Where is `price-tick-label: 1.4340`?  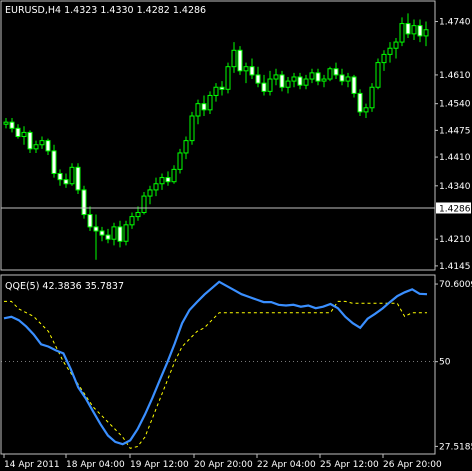 price-tick-label: 1.4340 is located at coordinates (455, 187).